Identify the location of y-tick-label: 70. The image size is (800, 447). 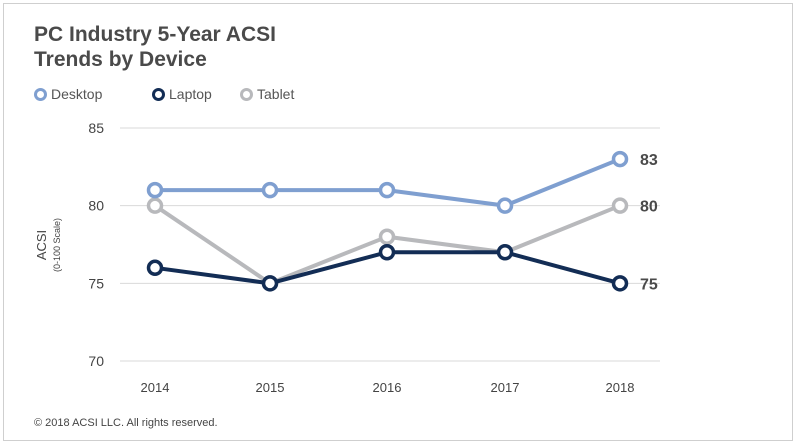
(96, 361).